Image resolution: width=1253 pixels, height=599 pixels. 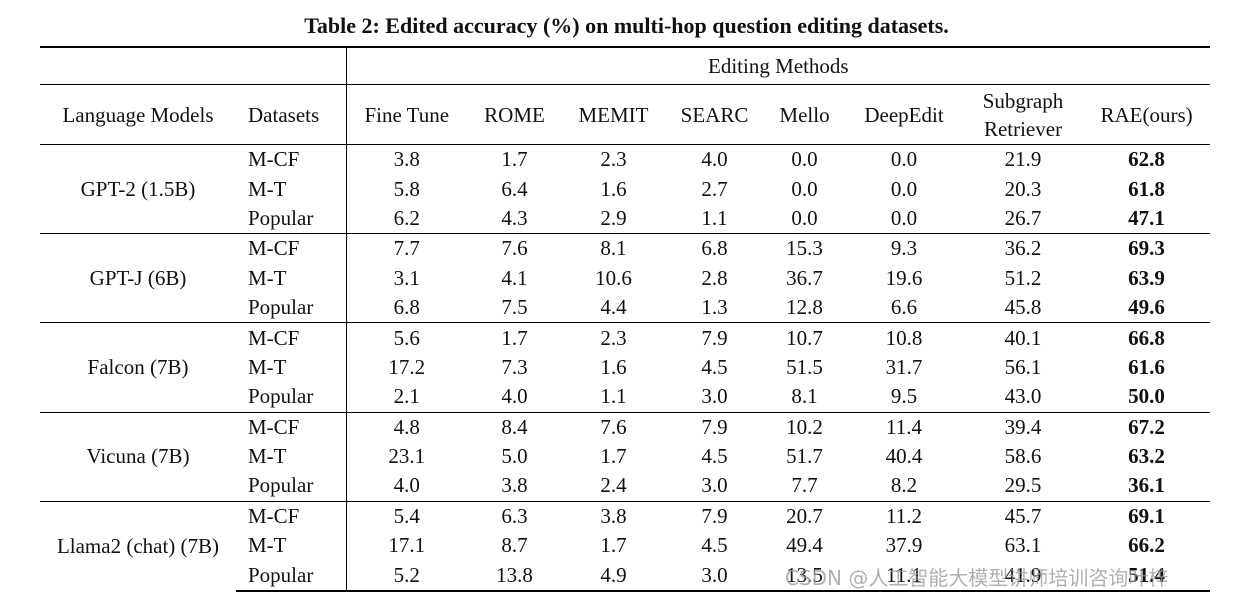 I want to click on value-cell: 2.4, so click(x=613, y=485).